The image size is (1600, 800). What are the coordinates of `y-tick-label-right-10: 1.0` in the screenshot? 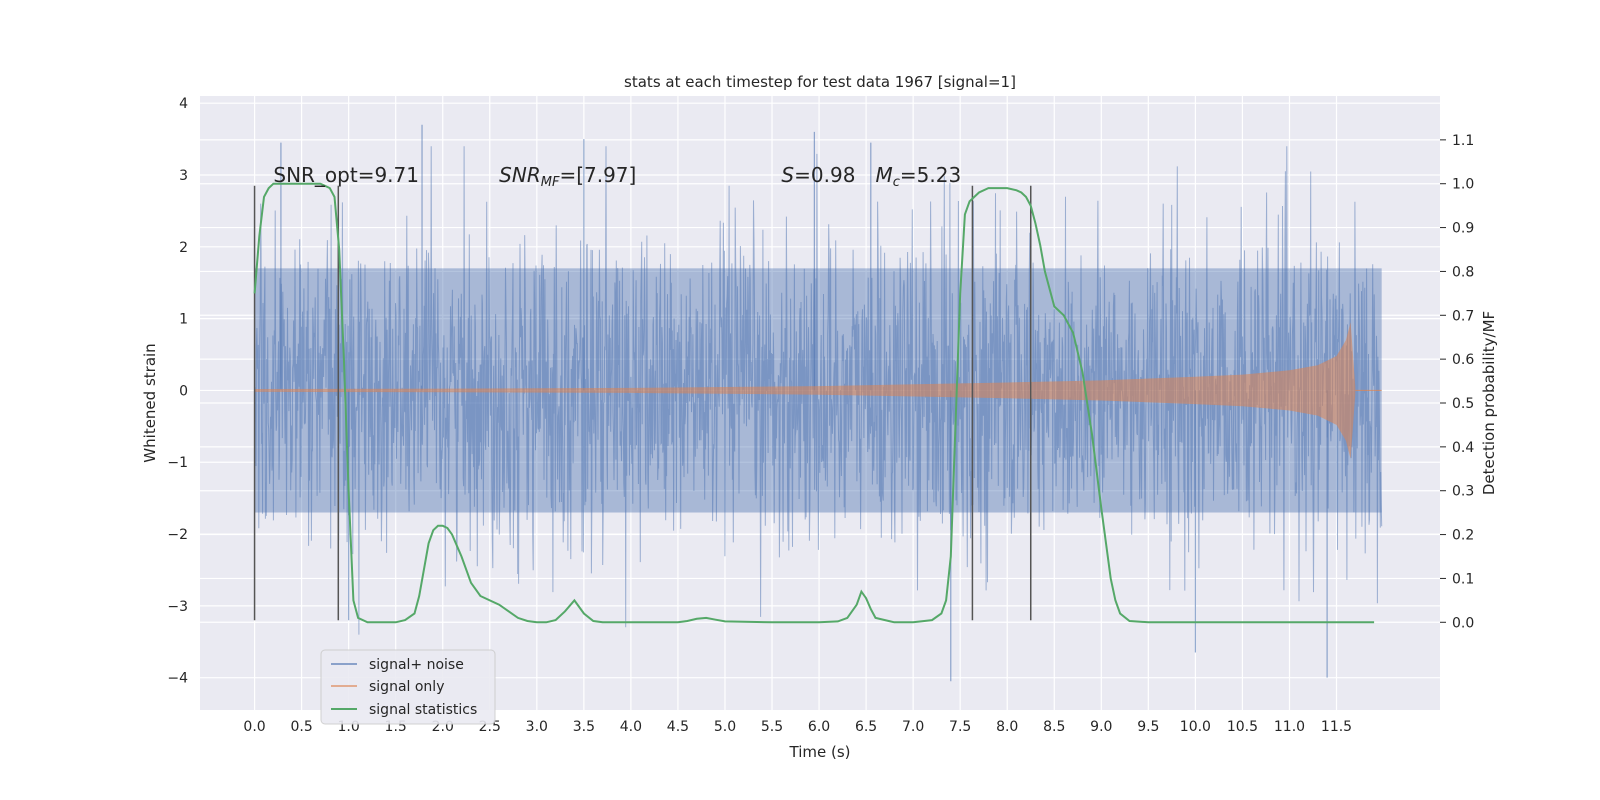 It's located at (1463, 185).